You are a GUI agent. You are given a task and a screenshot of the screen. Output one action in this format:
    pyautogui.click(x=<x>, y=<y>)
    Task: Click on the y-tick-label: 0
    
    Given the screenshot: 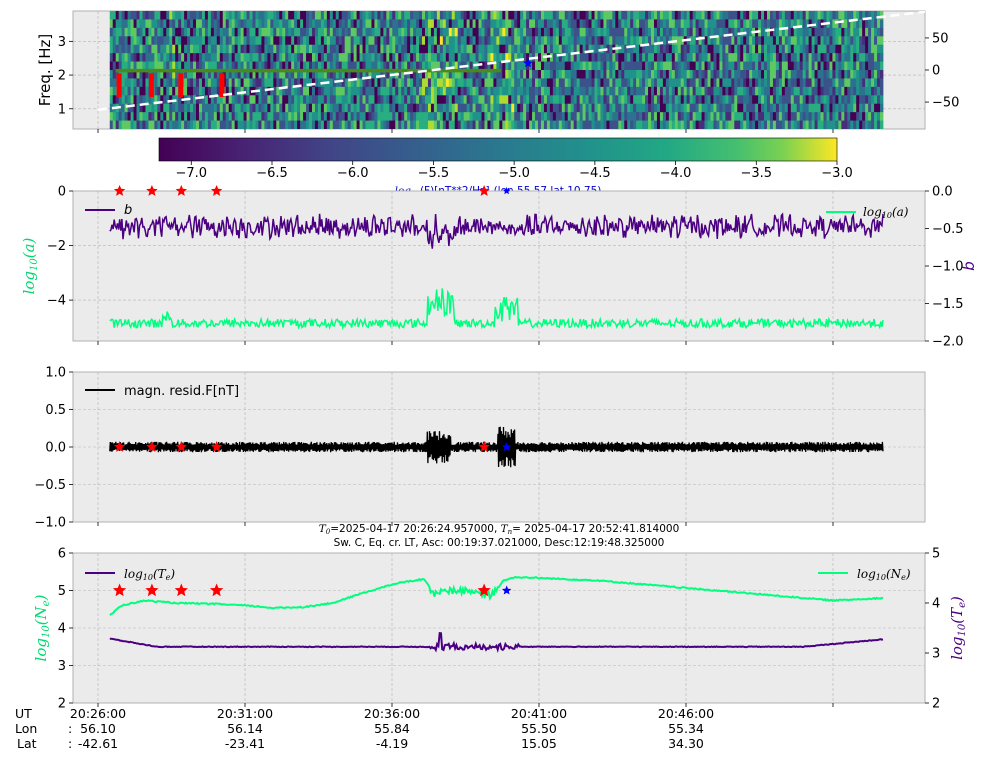 What is the action you would take?
    pyautogui.click(x=936, y=71)
    